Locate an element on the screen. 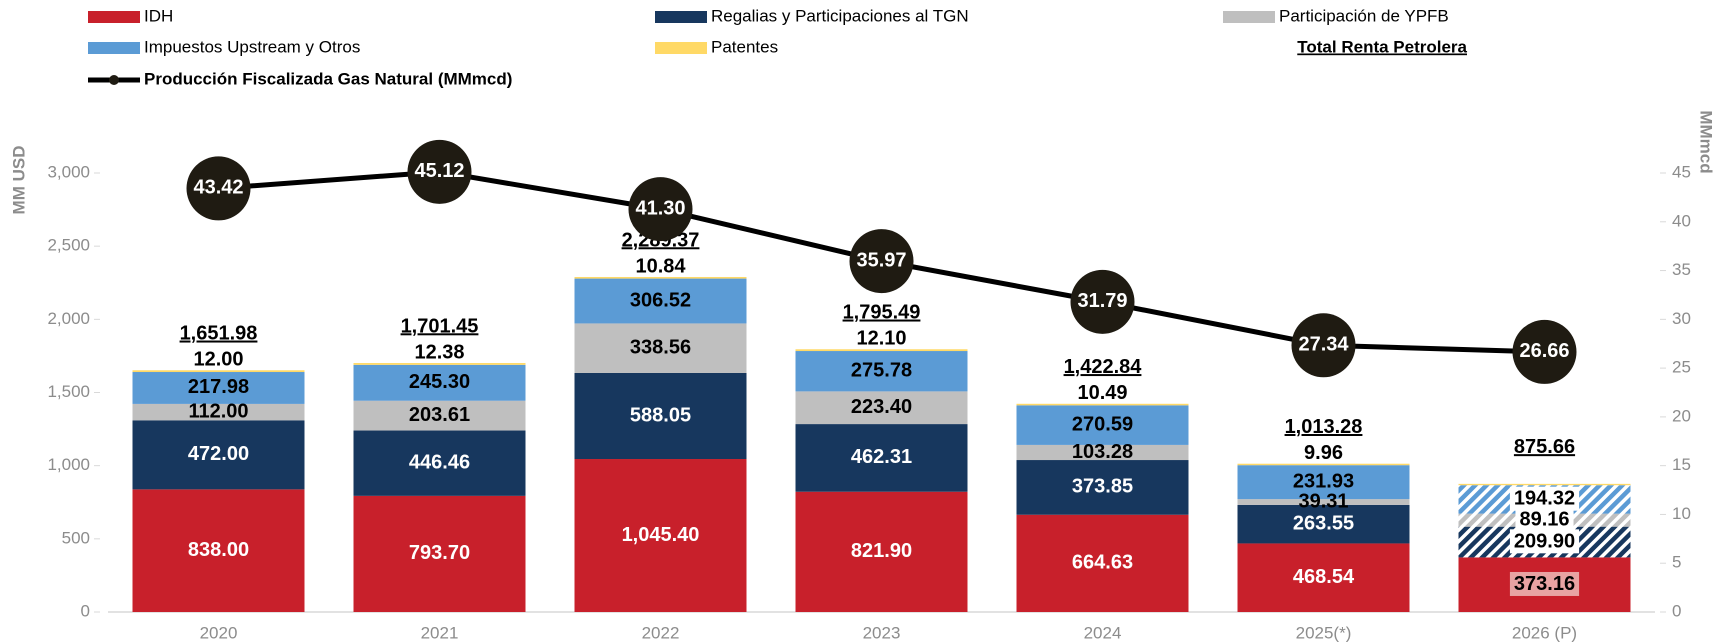 This screenshot has height=644, width=1717. y2-tick-label: 25 is located at coordinates (1681, 367).